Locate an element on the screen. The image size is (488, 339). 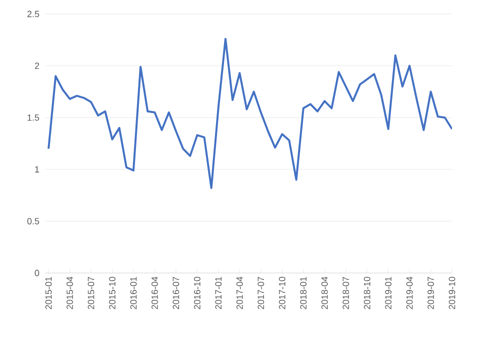
x-tick-label: 2017-04 is located at coordinates (239, 293).